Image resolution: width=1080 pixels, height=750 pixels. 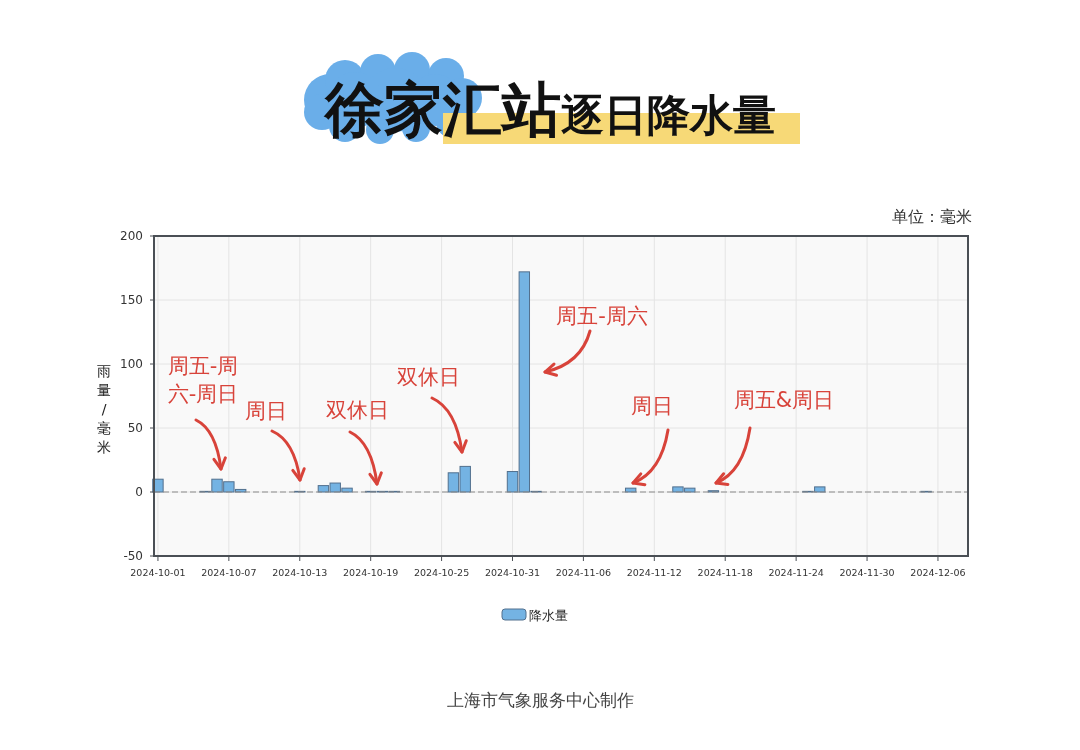 What do you see at coordinates (131, 364) in the screenshot?
I see `y-tick-label: 100` at bounding box center [131, 364].